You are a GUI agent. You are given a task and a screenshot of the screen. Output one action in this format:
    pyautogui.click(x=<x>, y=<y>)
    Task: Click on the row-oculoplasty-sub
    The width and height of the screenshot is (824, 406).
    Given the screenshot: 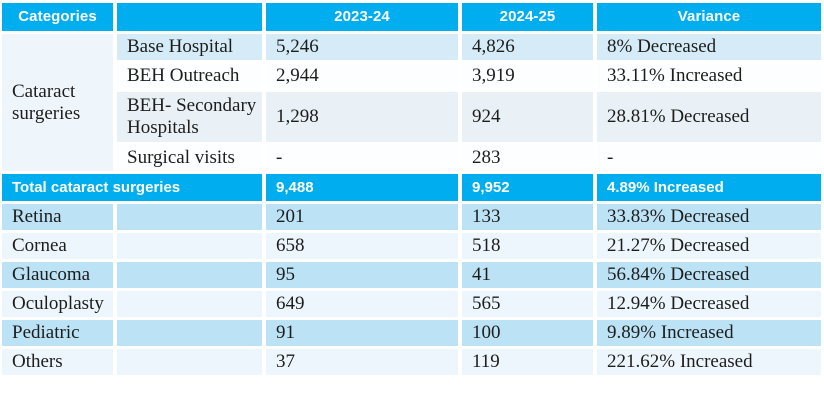 What is the action you would take?
    pyautogui.click(x=189, y=304)
    